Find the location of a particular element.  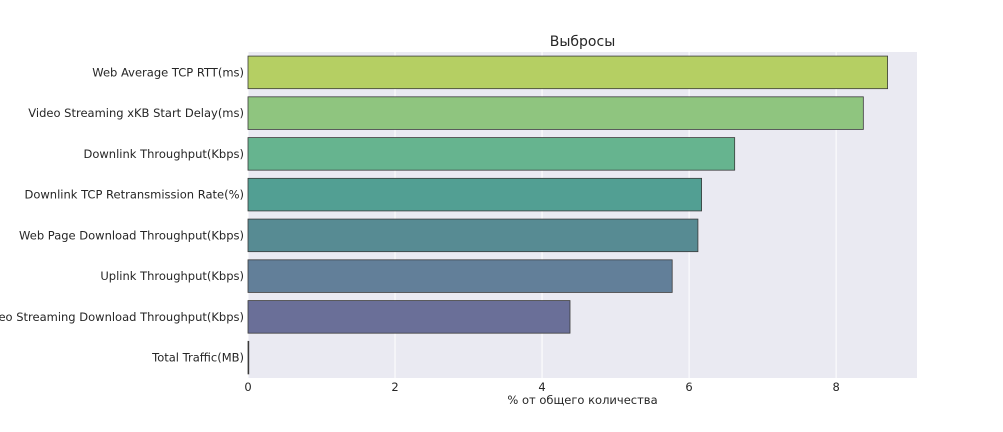

chart-title: Выбросы is located at coordinates (583, 42).